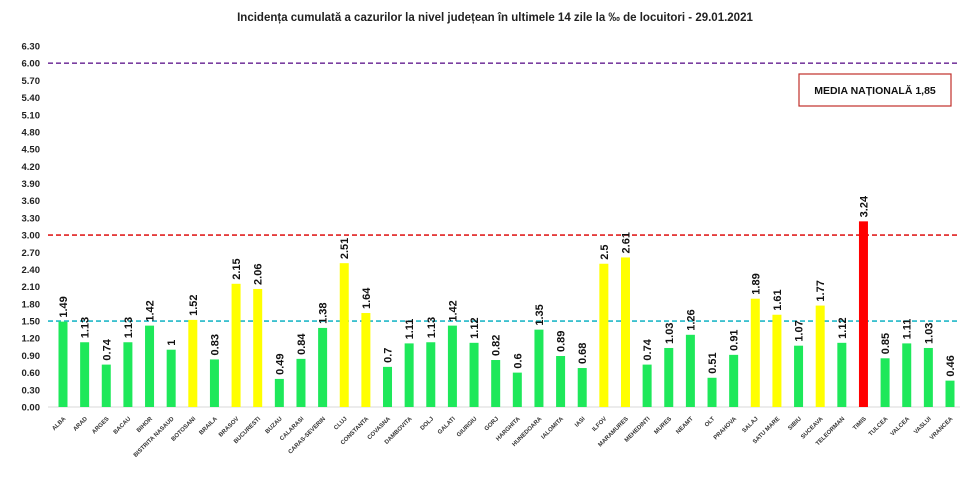 Image resolution: width=960 pixels, height=486 pixels. Describe the element at coordinates (366, 360) in the screenshot. I see `bar-constanta` at that location.